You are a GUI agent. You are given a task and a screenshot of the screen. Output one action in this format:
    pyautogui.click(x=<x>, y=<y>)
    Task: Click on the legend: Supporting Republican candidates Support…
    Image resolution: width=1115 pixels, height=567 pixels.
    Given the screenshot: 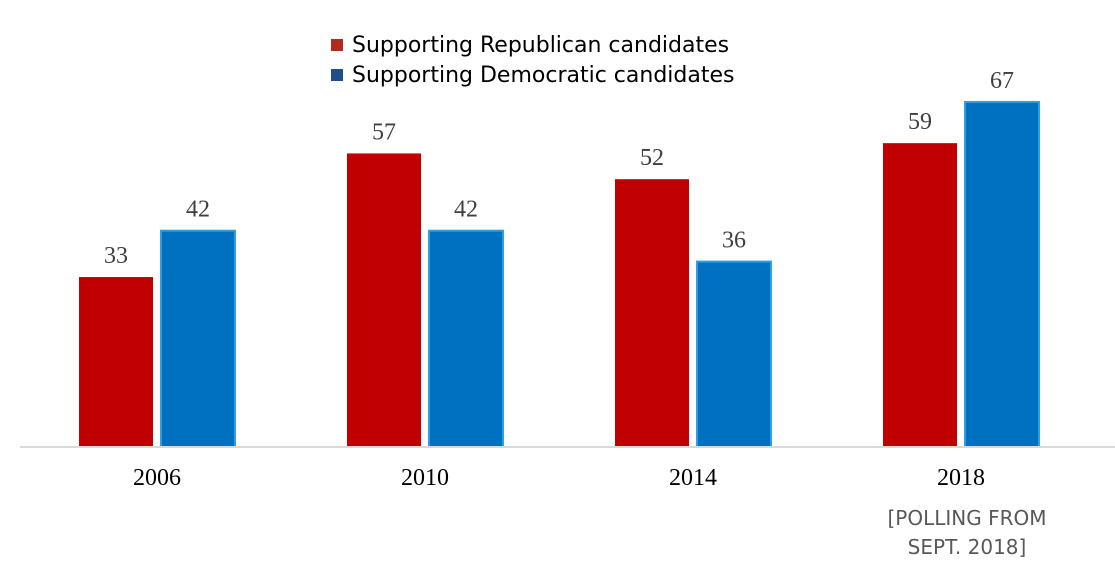 What is the action you would take?
    pyautogui.click(x=532, y=60)
    